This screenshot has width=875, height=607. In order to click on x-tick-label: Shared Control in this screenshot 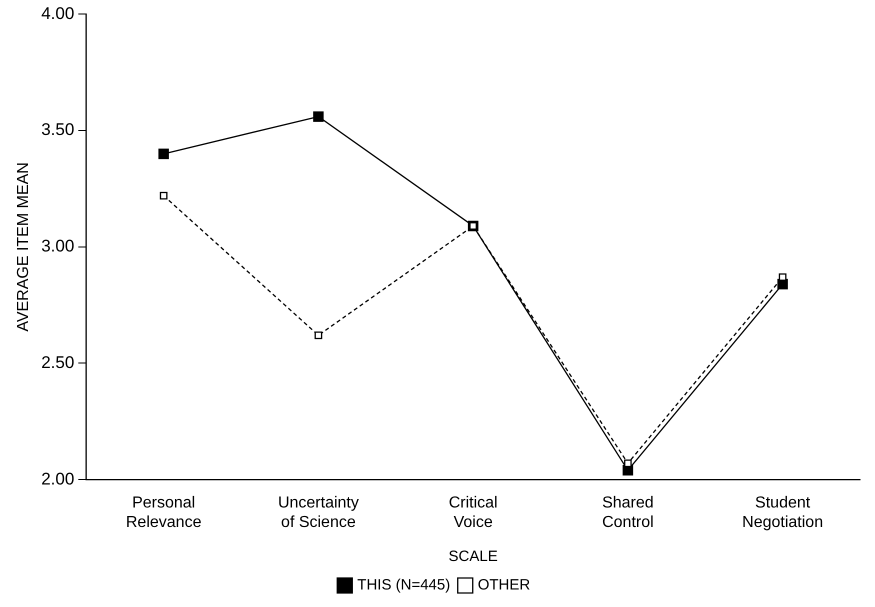, I will do `click(628, 512)`.